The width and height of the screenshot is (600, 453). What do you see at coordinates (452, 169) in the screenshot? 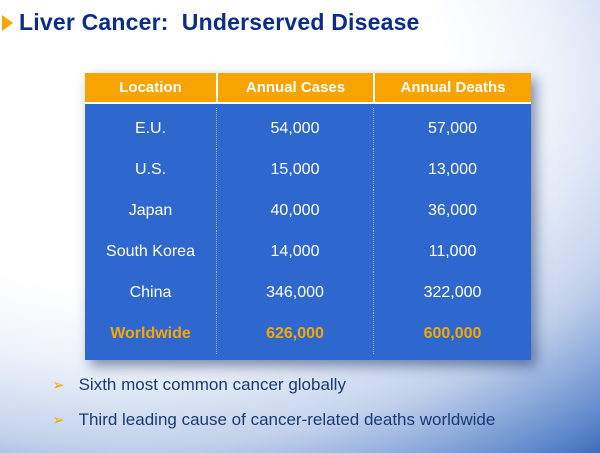
I see `cell-deaths: 13,000` at bounding box center [452, 169].